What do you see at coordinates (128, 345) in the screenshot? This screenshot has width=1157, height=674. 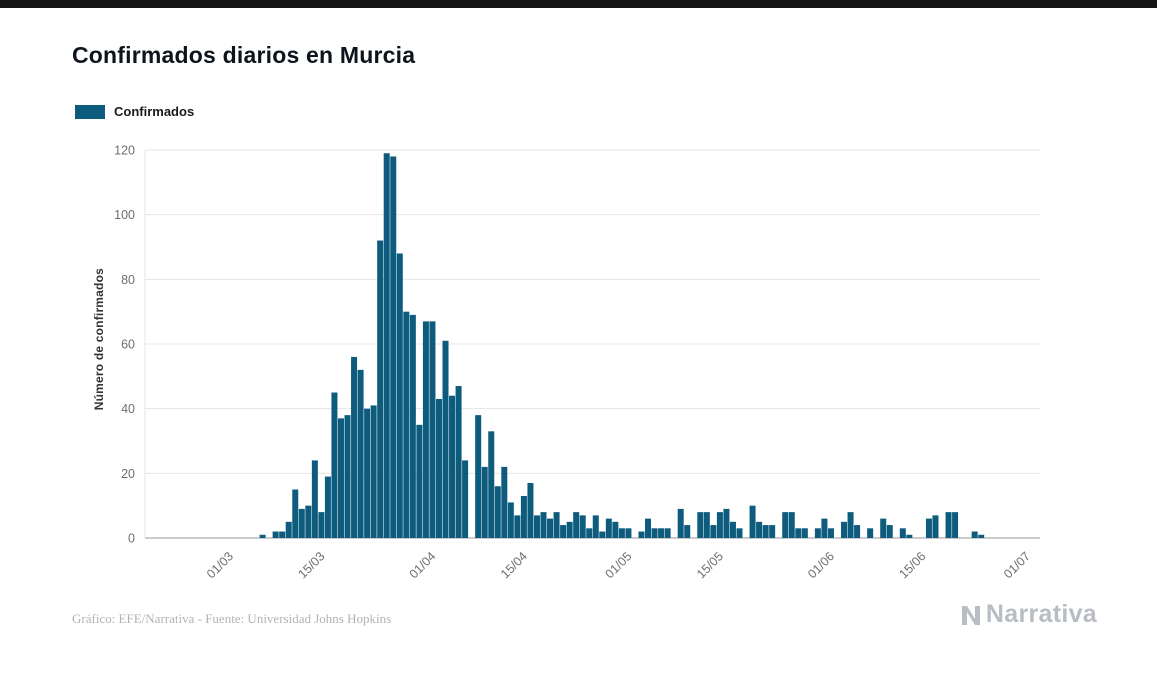 I see `y-tick-label: 60` at bounding box center [128, 345].